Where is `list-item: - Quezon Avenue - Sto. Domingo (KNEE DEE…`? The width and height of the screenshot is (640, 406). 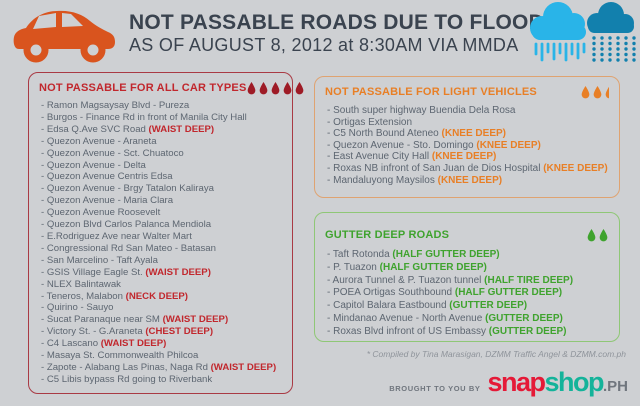
list-item: - Quezon Avenue - Sto. Domingo (KNEE DEE… is located at coordinates (434, 145).